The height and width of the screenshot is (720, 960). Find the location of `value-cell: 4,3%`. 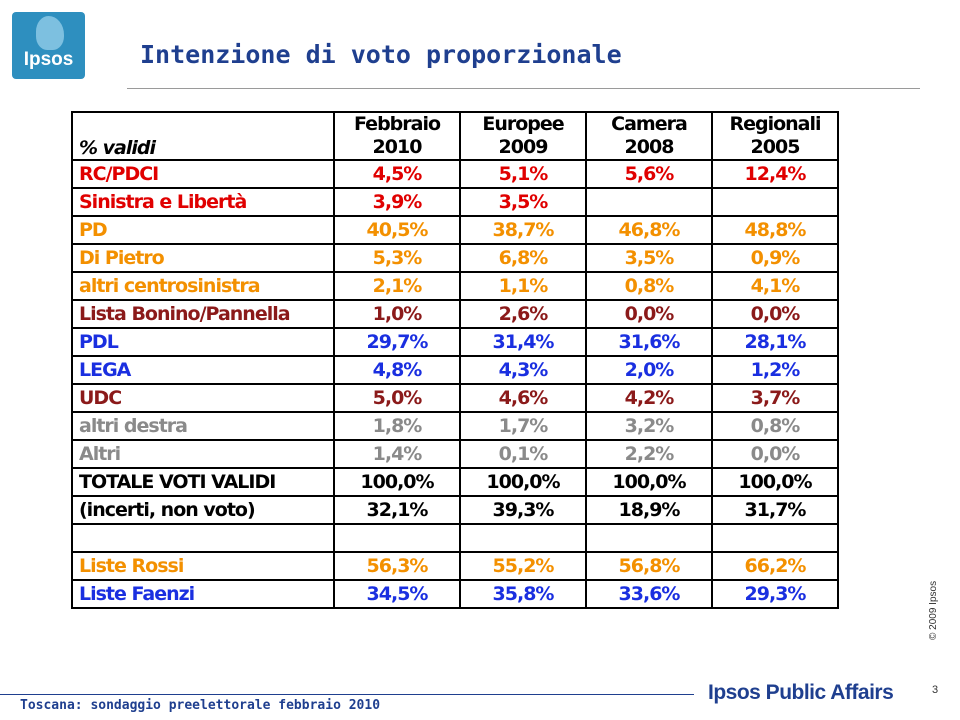

value-cell: 4,3% is located at coordinates (523, 370).